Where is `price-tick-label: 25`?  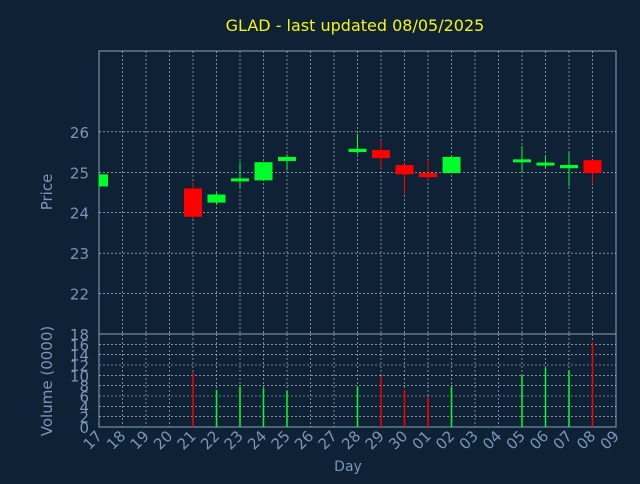 price-tick-label: 25 is located at coordinates (79, 173).